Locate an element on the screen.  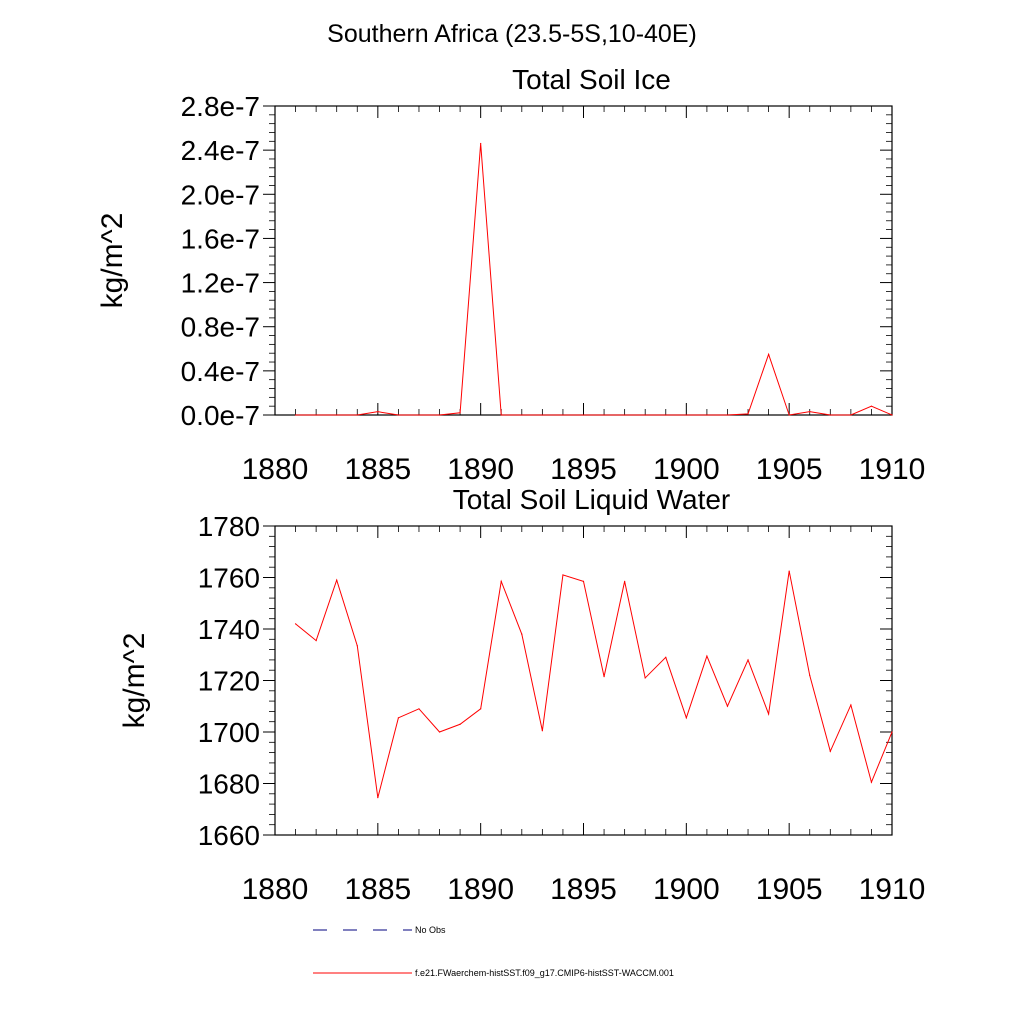
legend-label-no-obs: No Obs is located at coordinates (430, 930).